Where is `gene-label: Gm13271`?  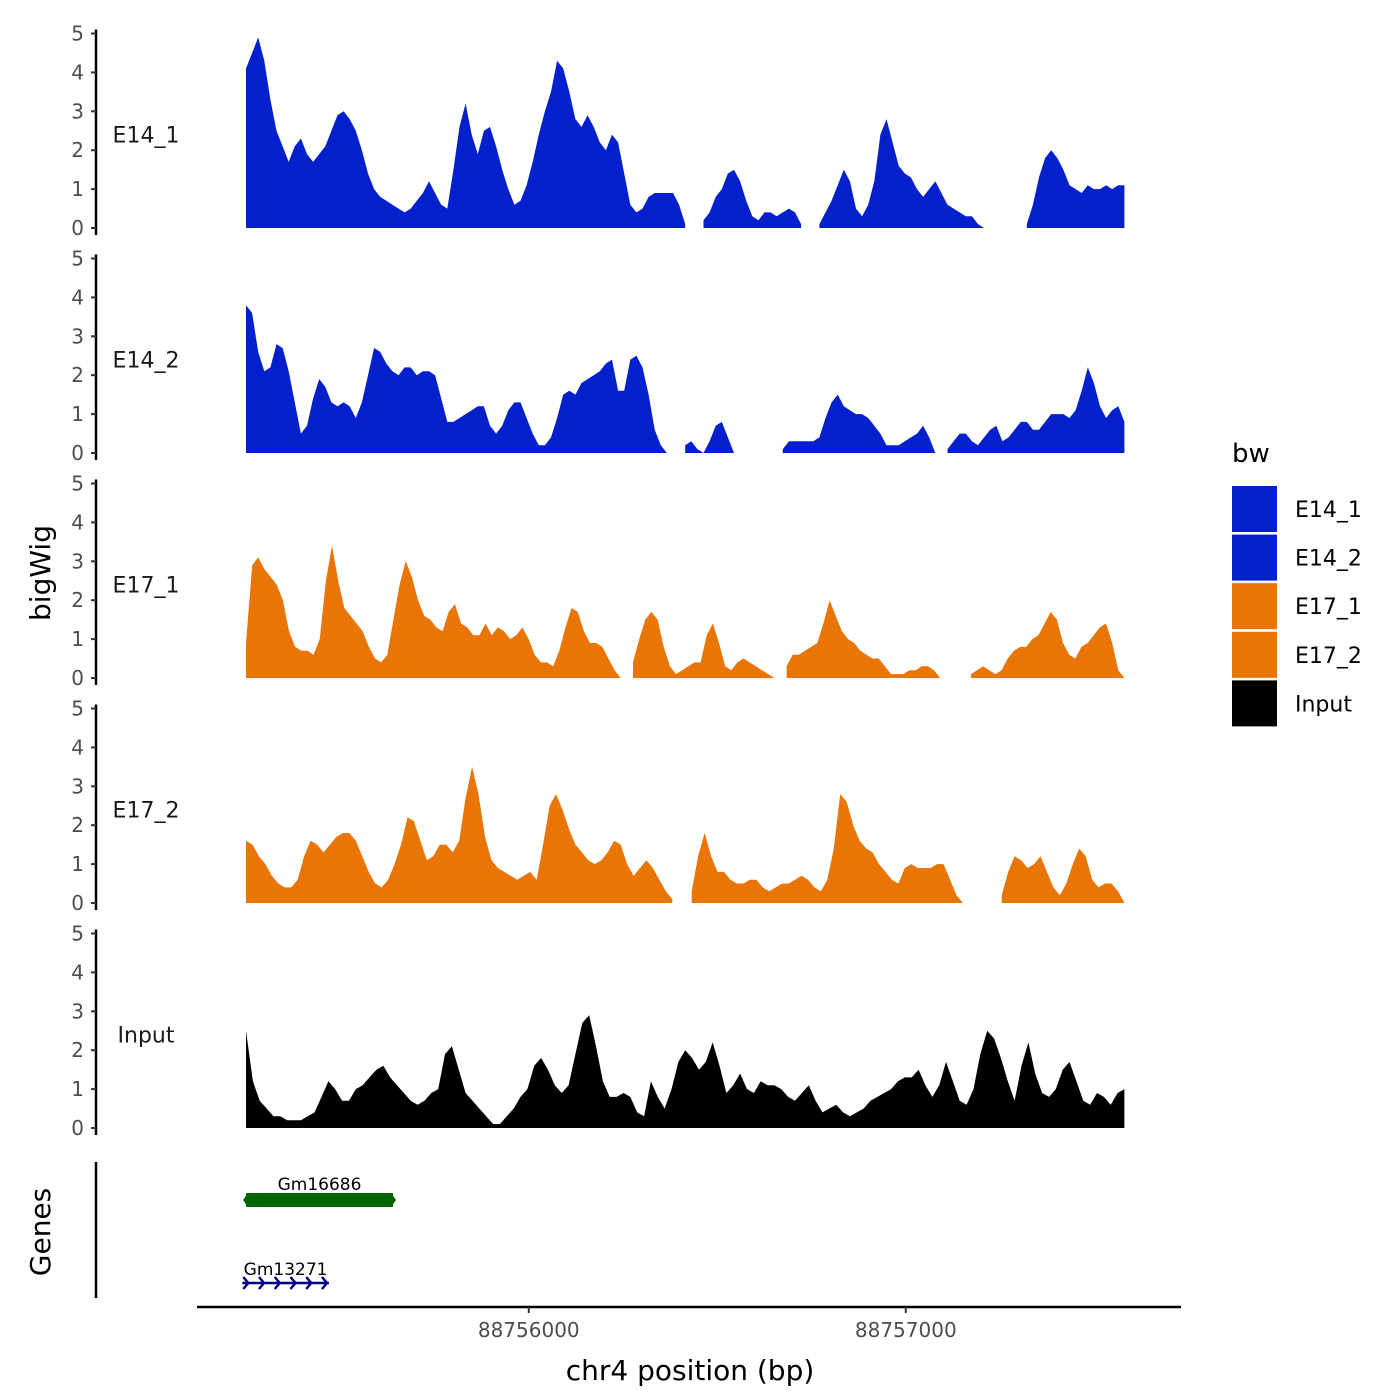
gene-label: Gm13271 is located at coordinates (286, 1270).